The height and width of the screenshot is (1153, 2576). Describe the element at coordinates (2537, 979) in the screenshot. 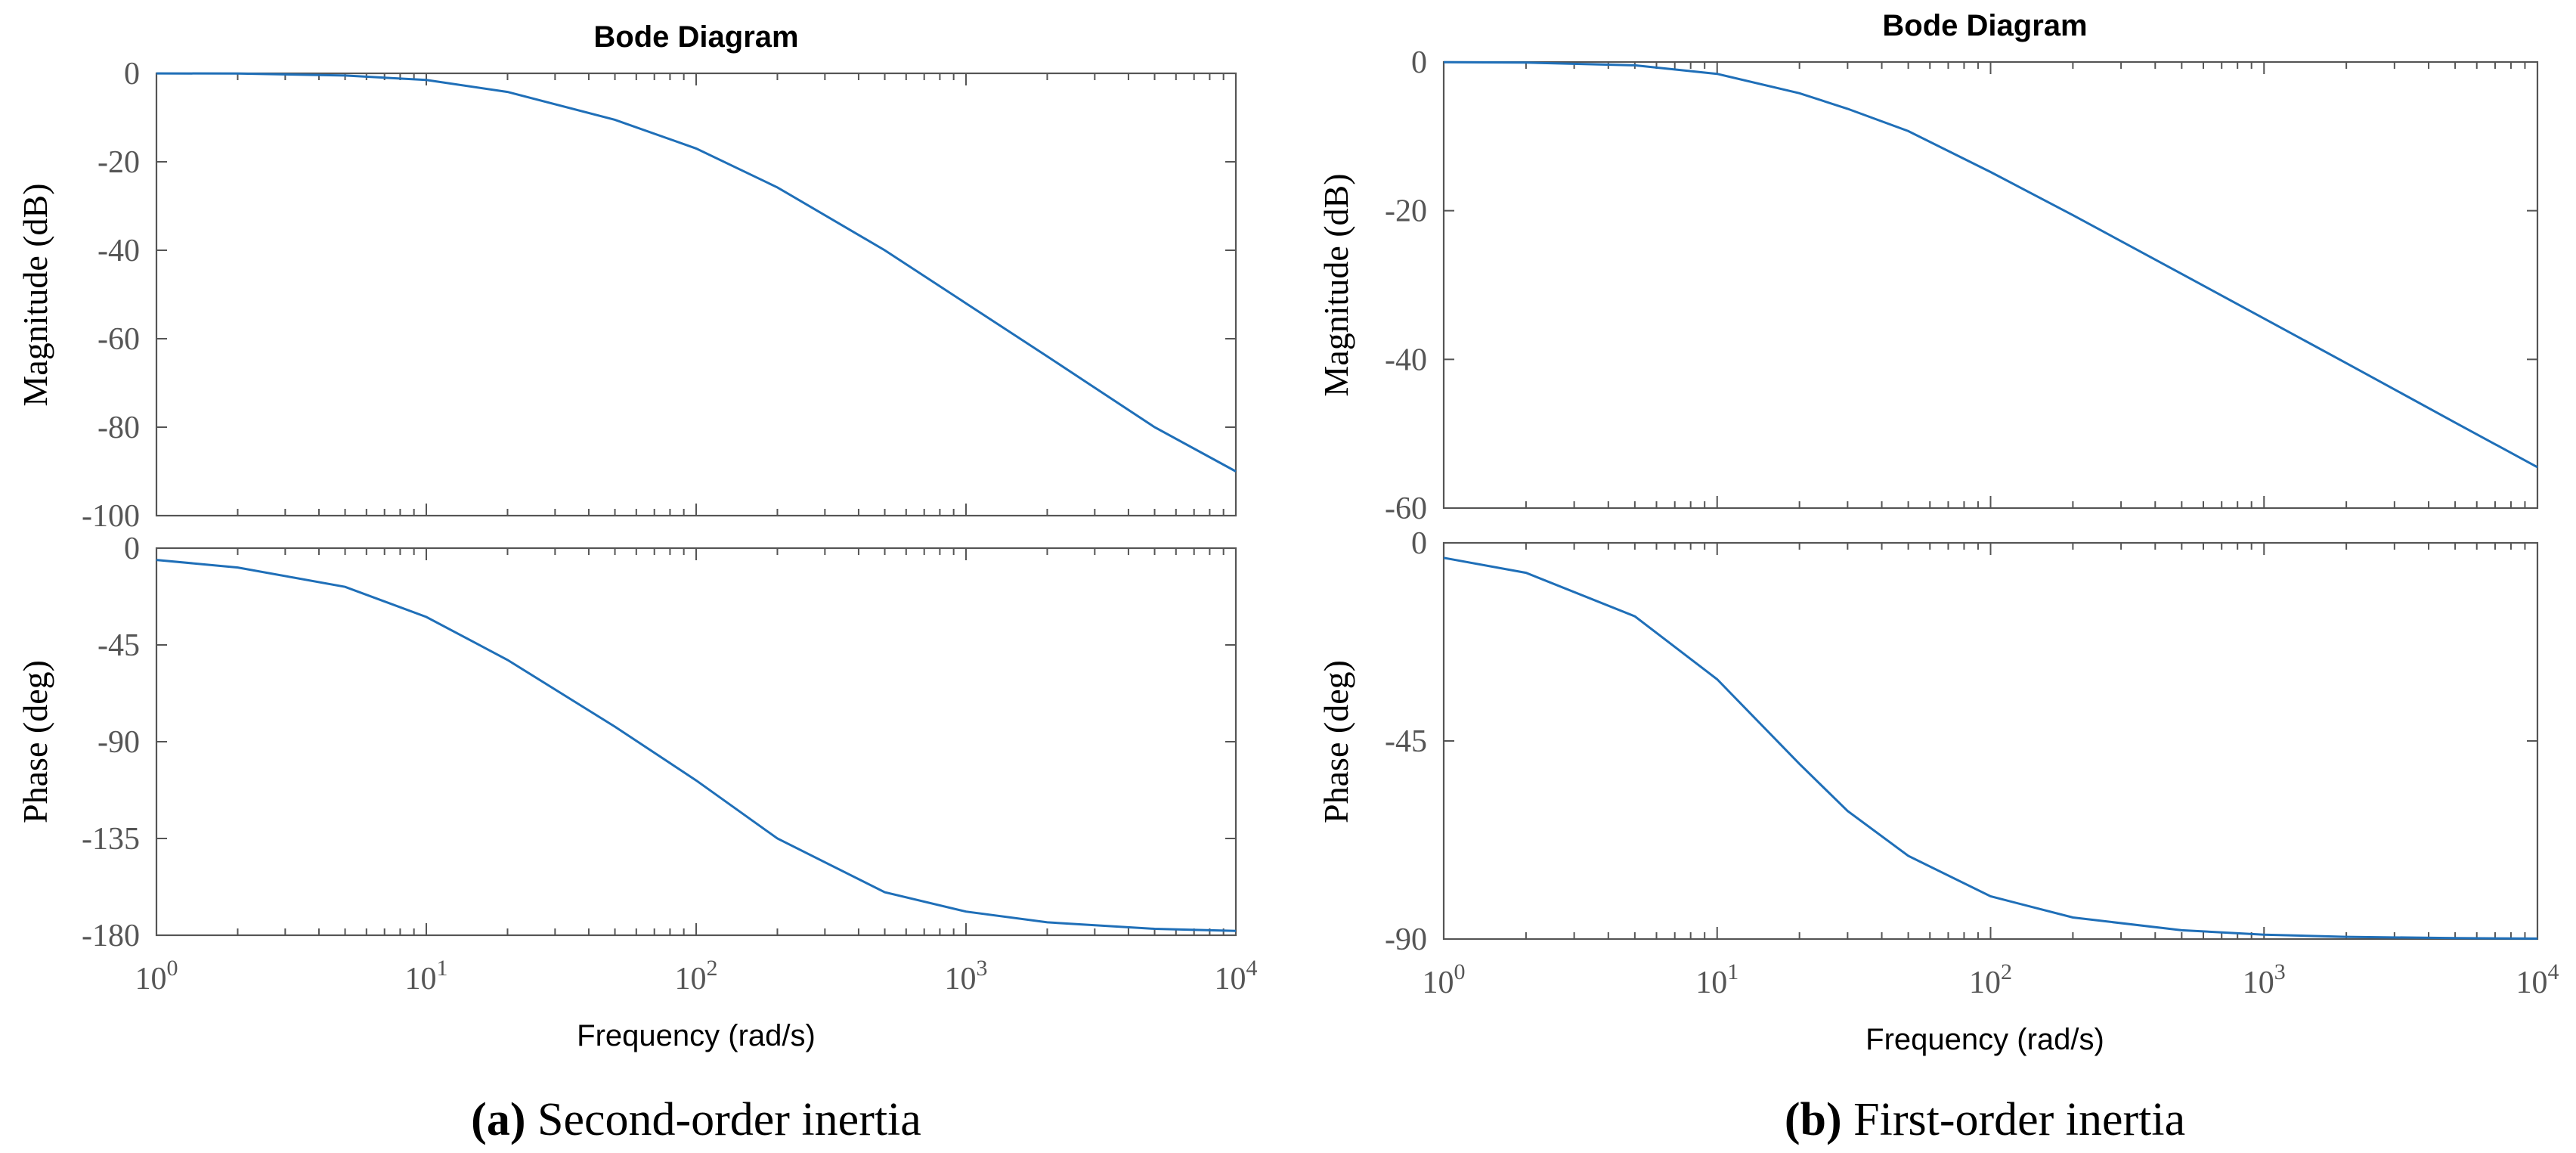

I see `panel-b-xtick-label: 10⁴` at that location.